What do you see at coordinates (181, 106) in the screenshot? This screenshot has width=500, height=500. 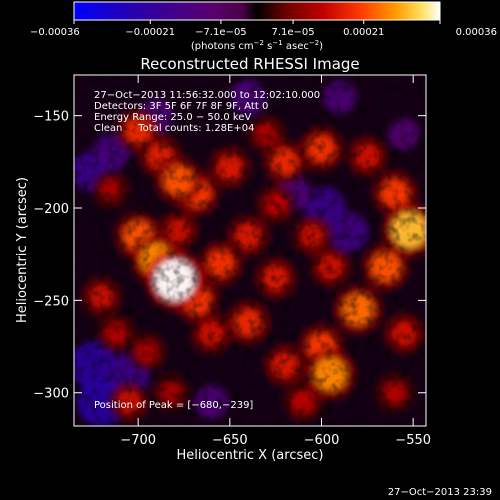 I see `annotation-detectors: Detectors: 3F 5F 6F 7F 8F 9F, Att 0` at bounding box center [181, 106].